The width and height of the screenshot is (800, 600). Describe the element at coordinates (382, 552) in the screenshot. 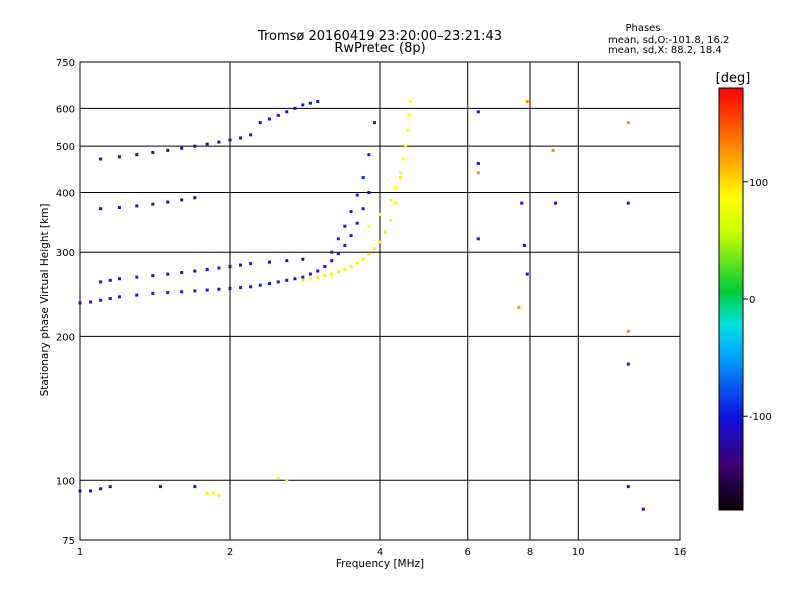

I see `x-tick-labels: 1 2 4 6 8 10 16` at that location.